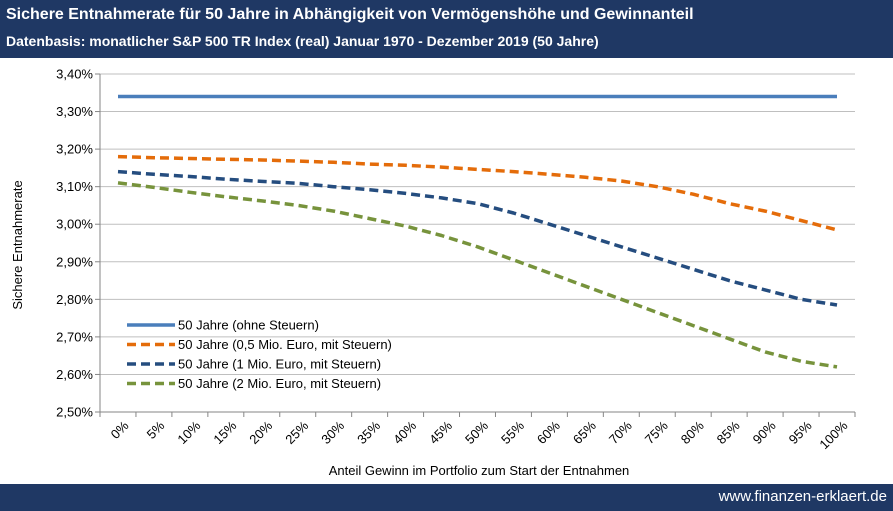  What do you see at coordinates (584, 432) in the screenshot?
I see `x-tick-label: 65%` at bounding box center [584, 432].